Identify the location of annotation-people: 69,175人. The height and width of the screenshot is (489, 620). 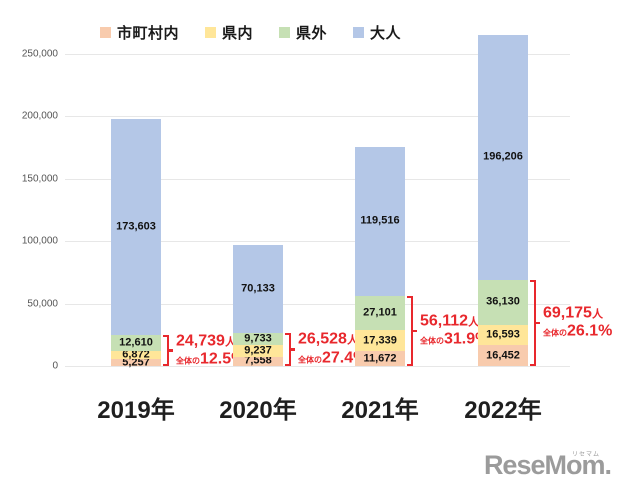
(577, 313).